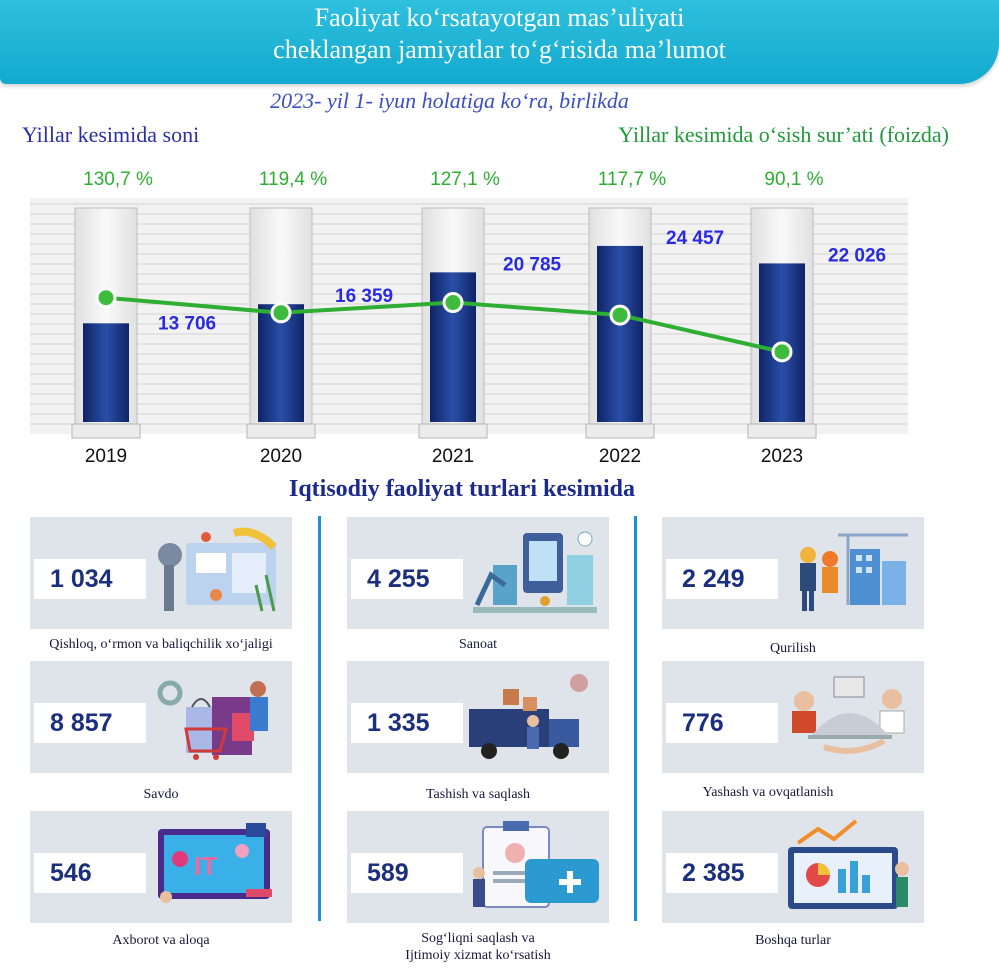  What do you see at coordinates (407, 723) in the screenshot?
I see `sector-value: 1 335` at bounding box center [407, 723].